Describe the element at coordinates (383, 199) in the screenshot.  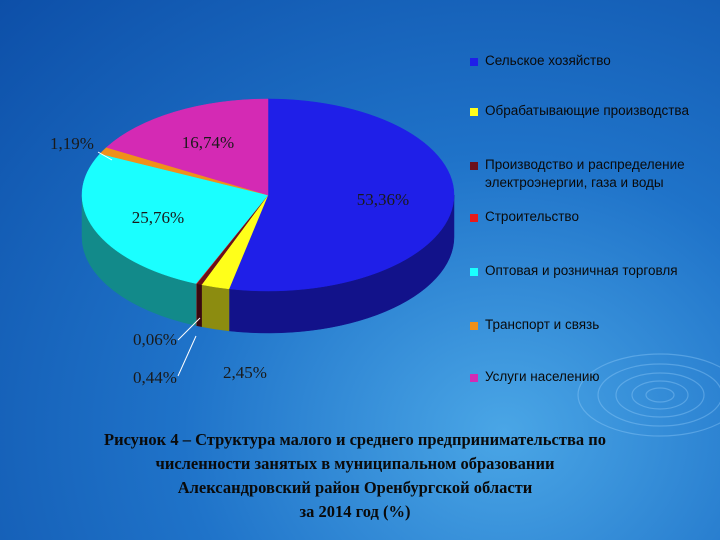
I see `data-label-0: 53,36%` at that location.